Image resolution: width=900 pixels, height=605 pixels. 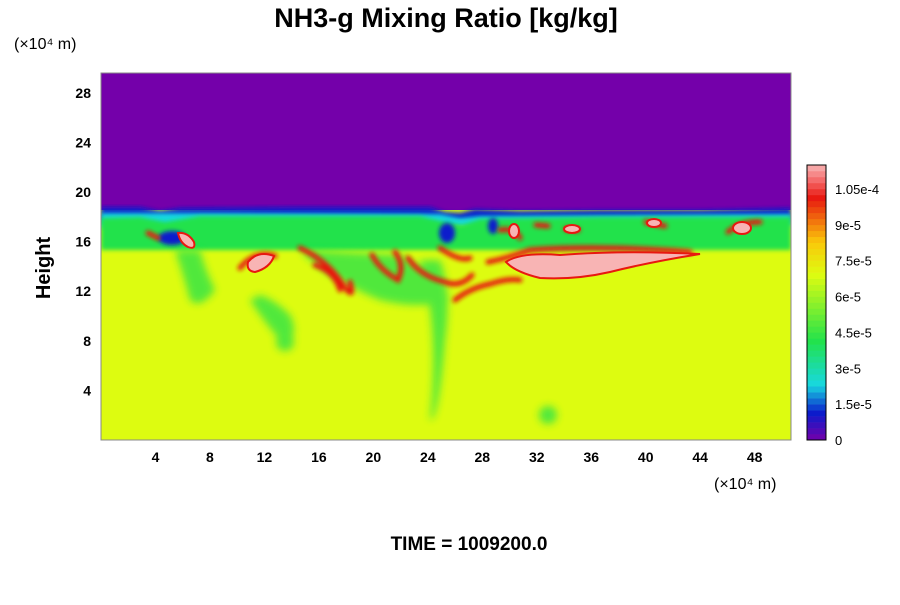 What do you see at coordinates (853, 404) in the screenshot?
I see `colorbar-tick-label: 1.5e-5` at bounding box center [853, 404].